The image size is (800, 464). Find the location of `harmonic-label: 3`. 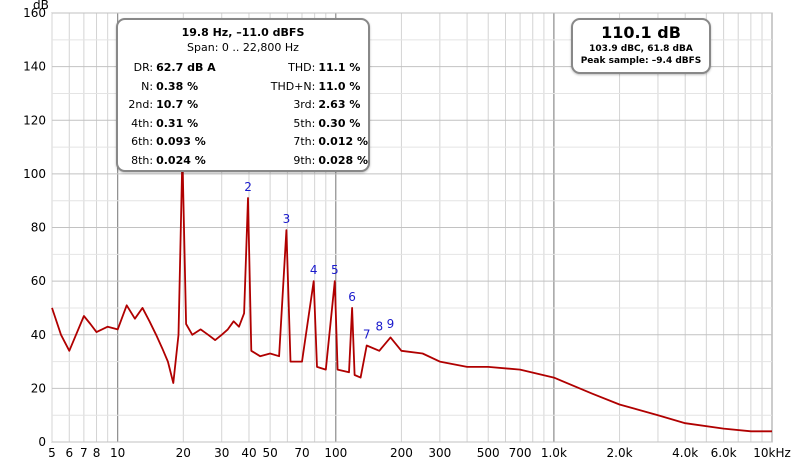

harmonic-label: 3 is located at coordinates (287, 219).